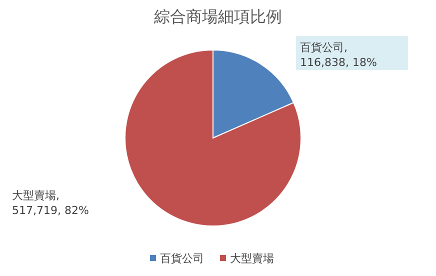  What do you see at coordinates (338, 55) in the screenshot?
I see `data-label: 百貨公司, 116,838, 18%` at bounding box center [338, 55].